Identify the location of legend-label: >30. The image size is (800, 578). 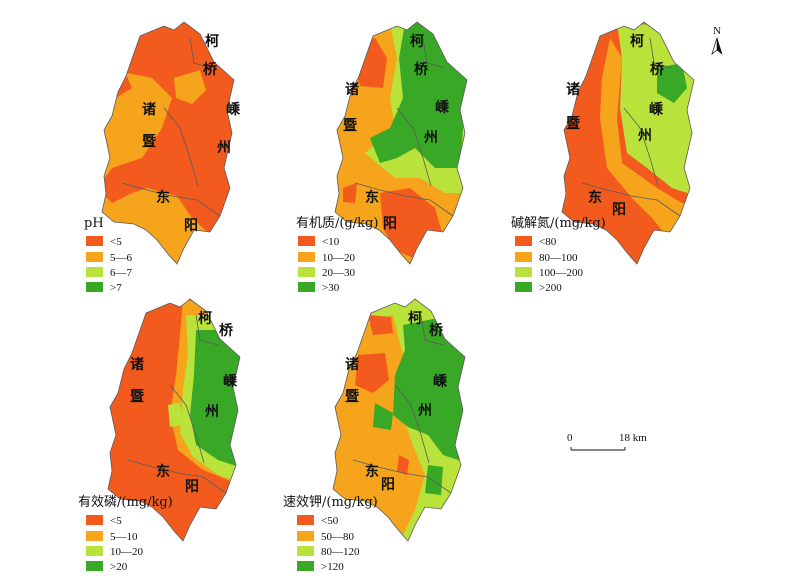
(331, 288).